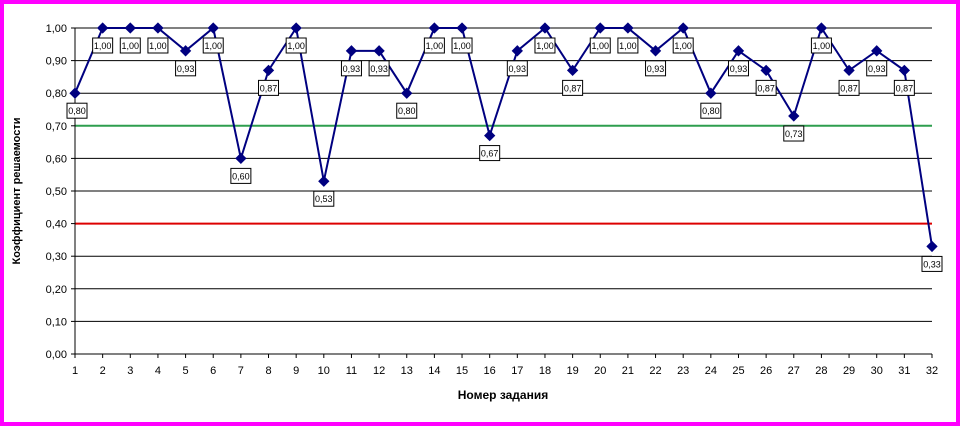  I want to click on x-tick-label: 8, so click(268, 371).